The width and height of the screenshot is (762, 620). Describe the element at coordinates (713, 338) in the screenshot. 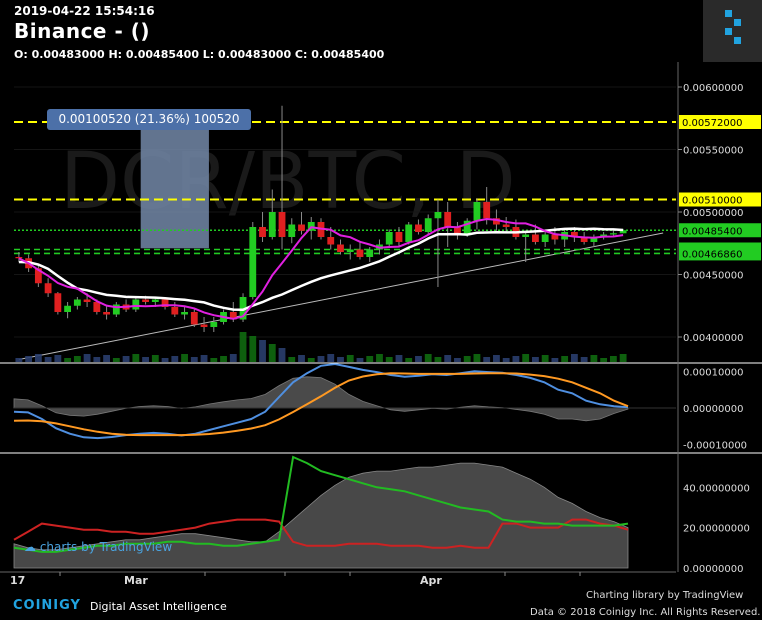

I see `price-tick-label: 0.00400000` at that location.